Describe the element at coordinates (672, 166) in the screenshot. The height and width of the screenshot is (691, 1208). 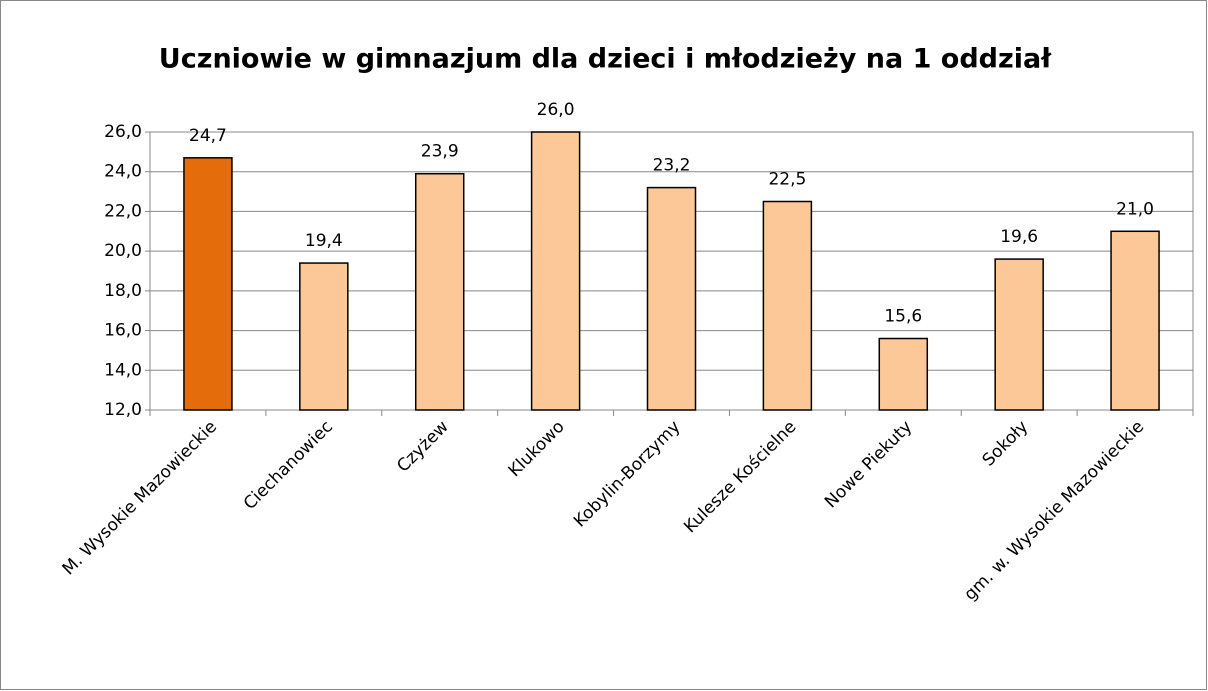
I see `data-label: 23,2` at that location.